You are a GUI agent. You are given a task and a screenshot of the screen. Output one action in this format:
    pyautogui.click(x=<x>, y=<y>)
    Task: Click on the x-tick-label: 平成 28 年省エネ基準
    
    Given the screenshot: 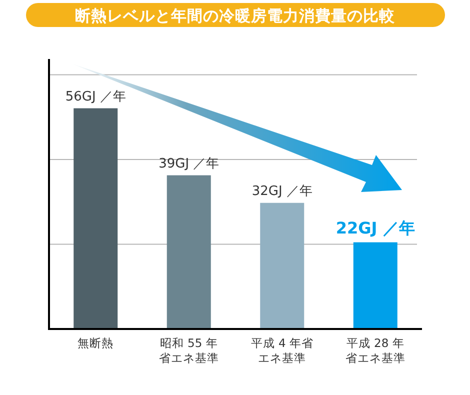 What is the action you would take?
    pyautogui.click(x=375, y=351)
    